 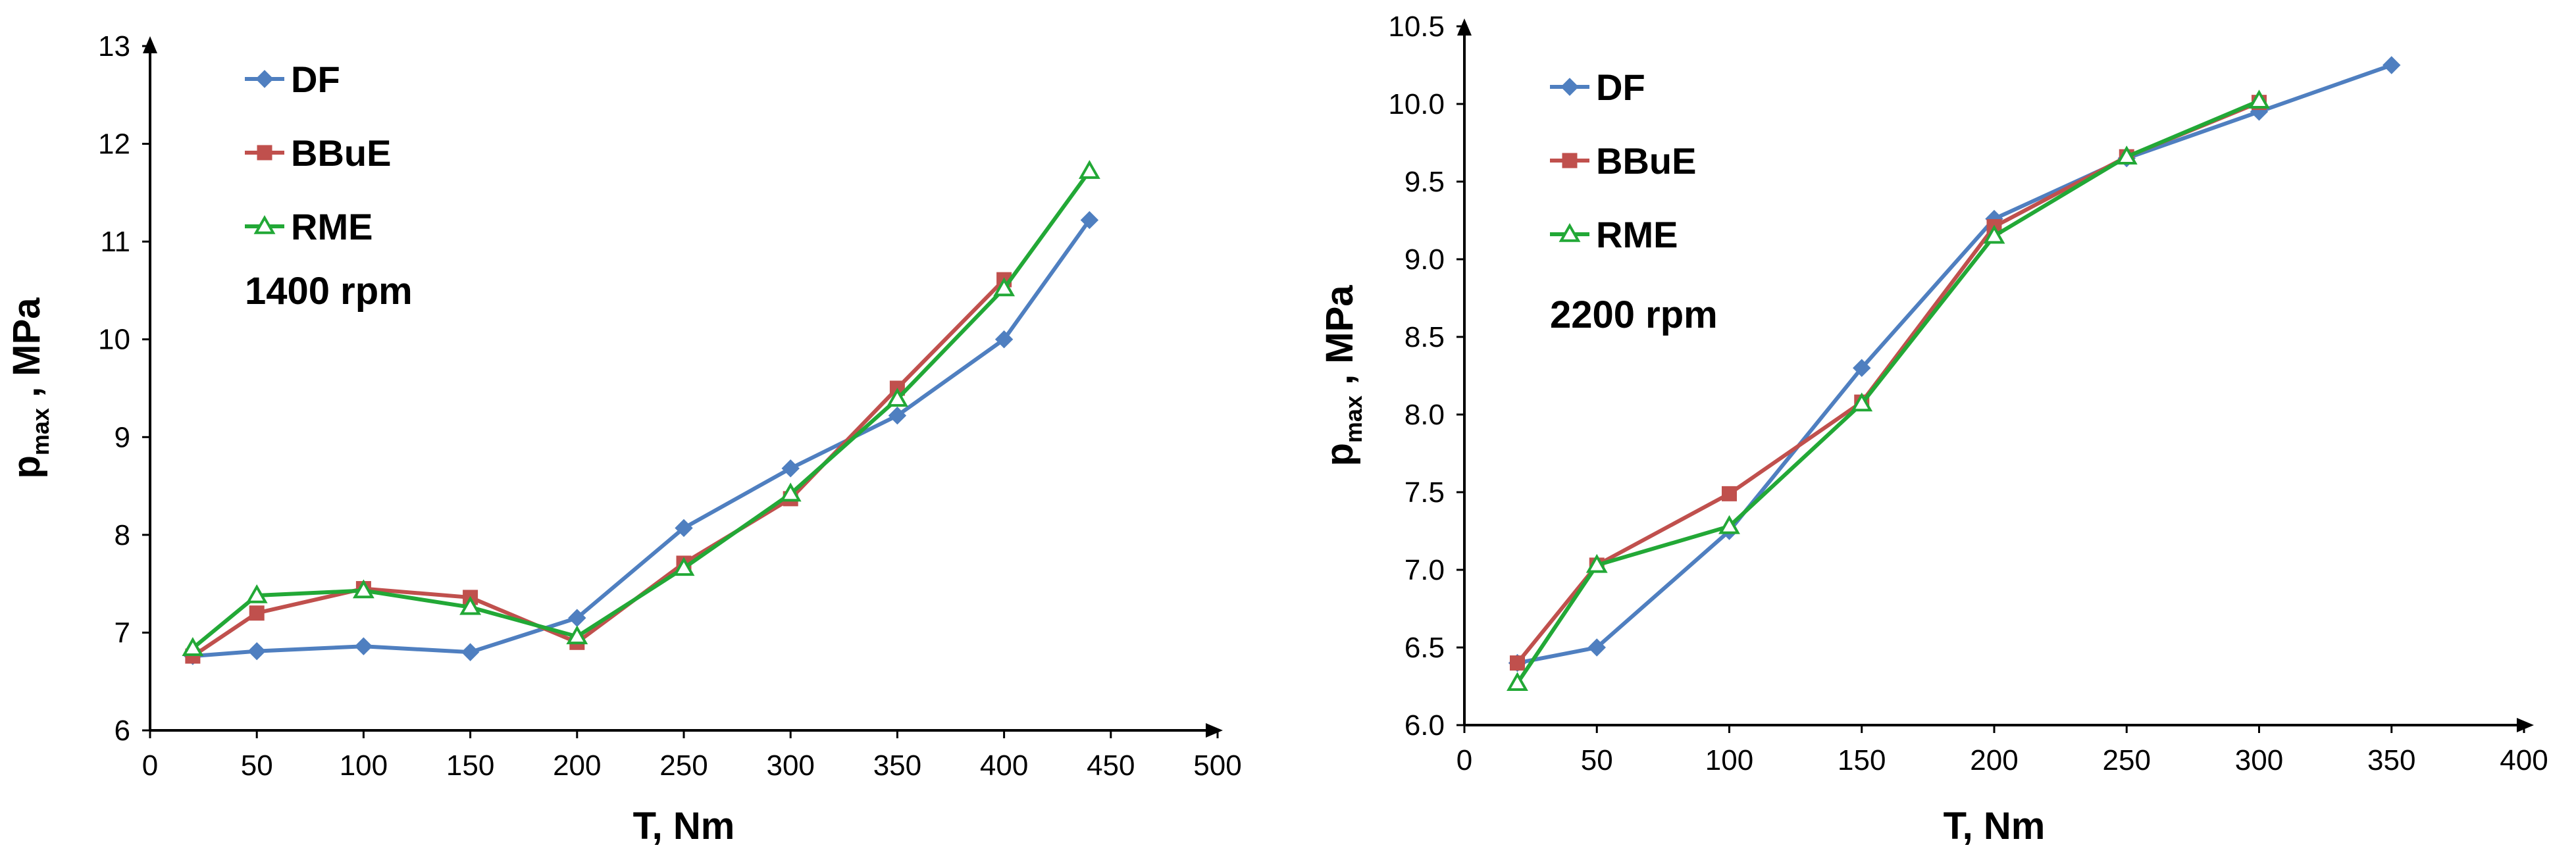 What do you see at coordinates (315, 80) in the screenshot?
I see `legend-label: DF` at bounding box center [315, 80].